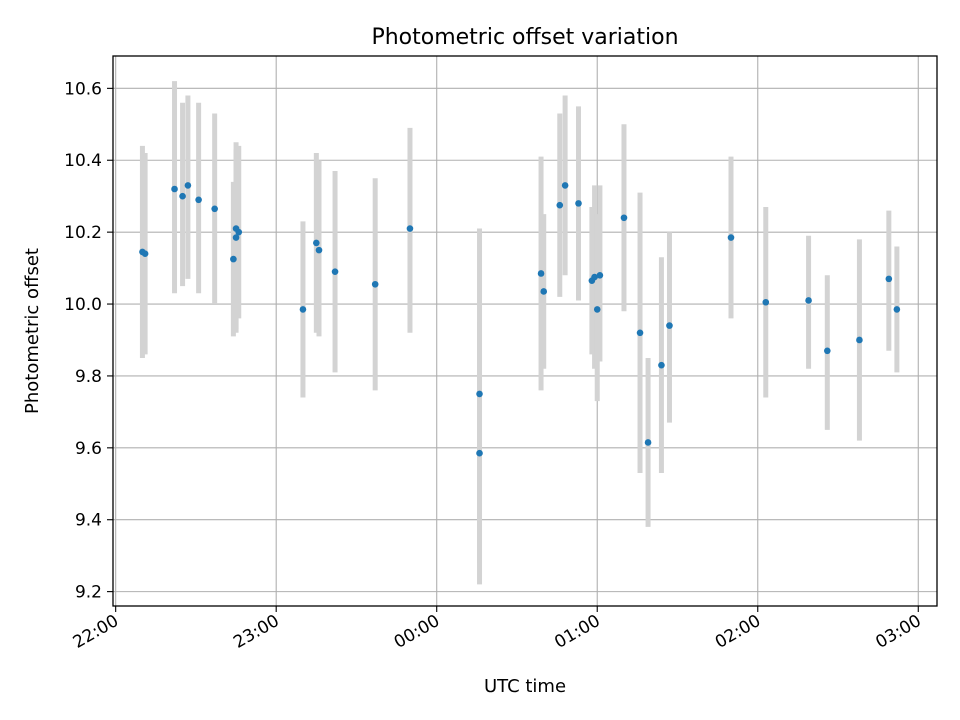 This screenshot has width=960, height=720. Describe the element at coordinates (83, 89) in the screenshot. I see `y-tick-label: 10.6` at that location.